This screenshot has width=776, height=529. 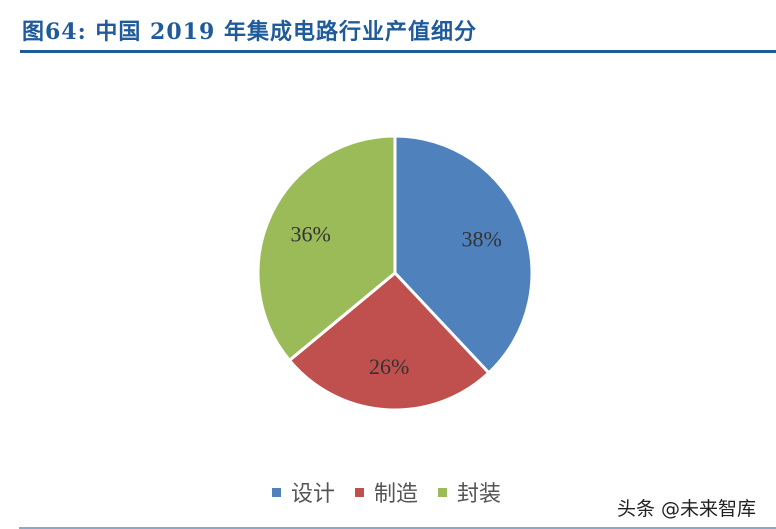 I want to click on legend-item-packaging: 封装, so click(x=469, y=492).